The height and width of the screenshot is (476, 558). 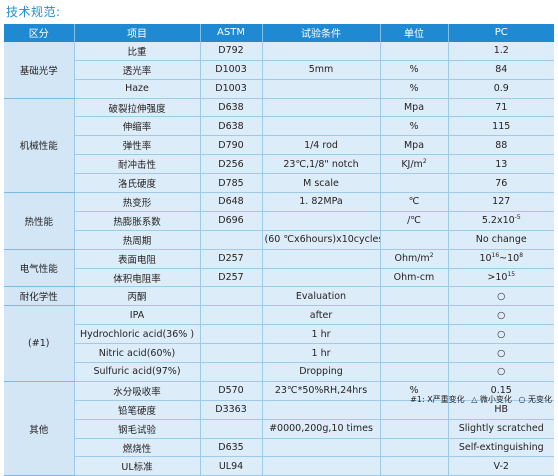 What do you see at coordinates (498, 221) in the screenshot?
I see `value-text: 5.2x10` at bounding box center [498, 221].